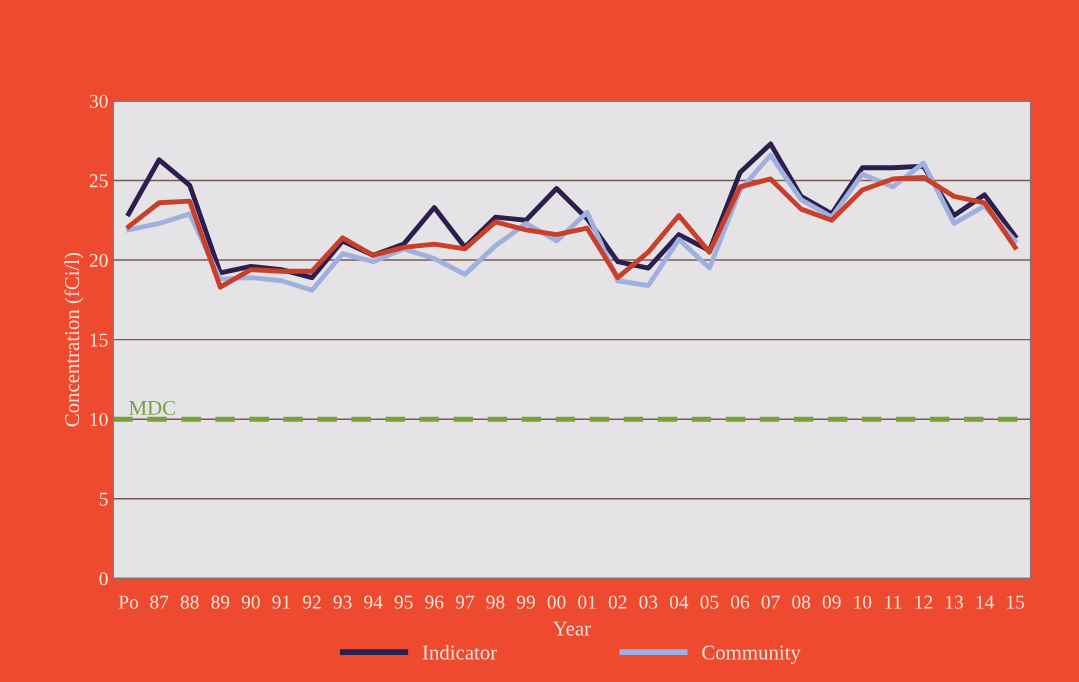  I want to click on y-tick-label: 30, so click(98, 101).